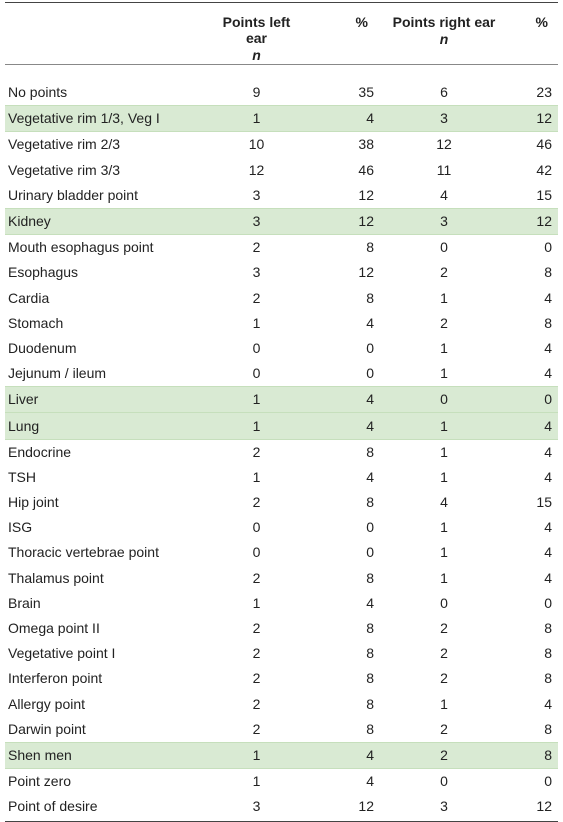 This screenshot has width=563, height=822. I want to click on right-ear-percent: 42, so click(544, 169).